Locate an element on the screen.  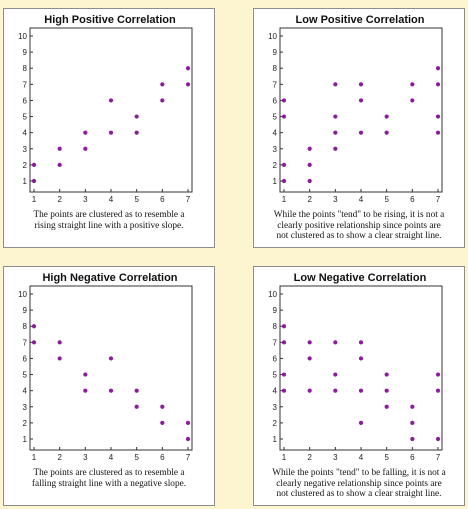
x-tick-label: 4 is located at coordinates (111, 199).